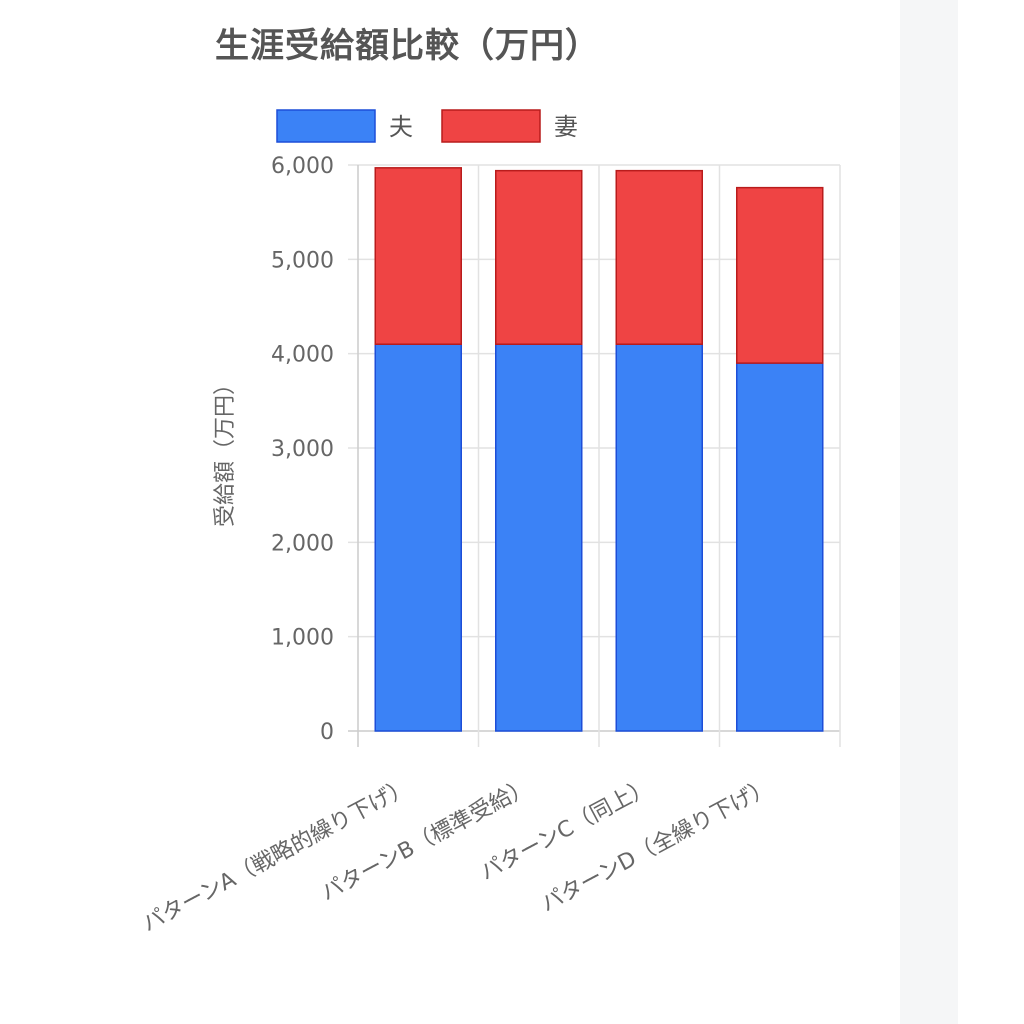  I want to click on chart-title: 生涯受給額比較（万円）, so click(407, 46).